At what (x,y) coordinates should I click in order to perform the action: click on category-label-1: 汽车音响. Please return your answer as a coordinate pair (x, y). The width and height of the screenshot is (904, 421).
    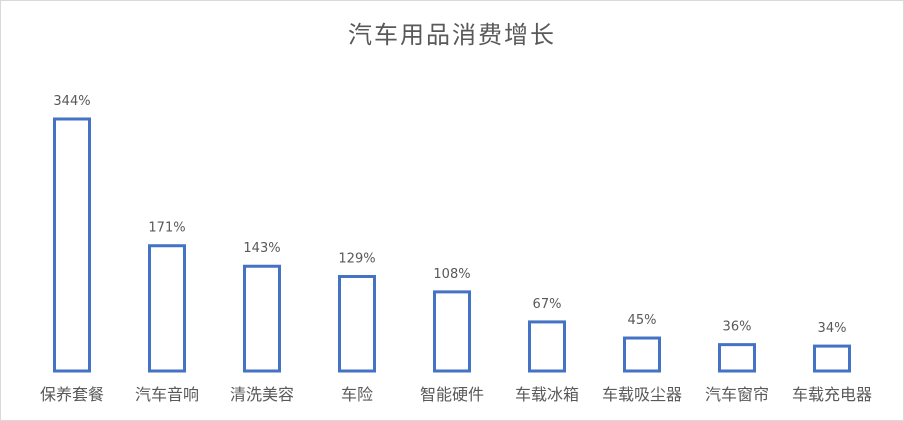
    Looking at the image, I should click on (167, 394).